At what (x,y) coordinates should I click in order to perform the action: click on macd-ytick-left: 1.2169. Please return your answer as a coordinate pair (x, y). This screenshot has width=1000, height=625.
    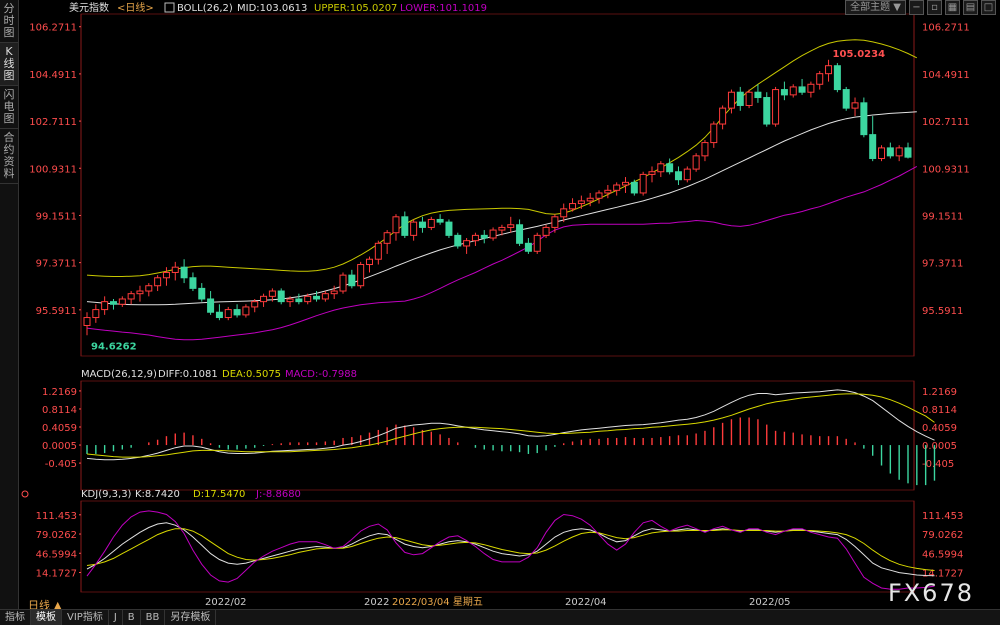
    Looking at the image, I should click on (59, 392).